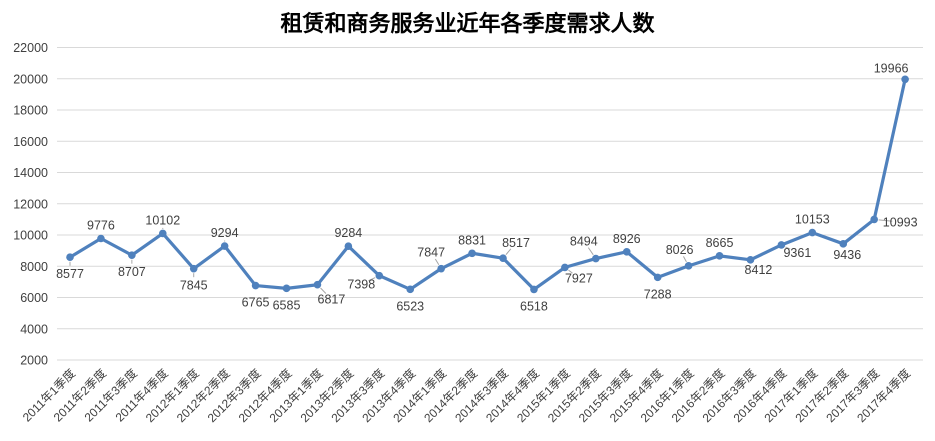 This screenshot has width=935, height=441. What do you see at coordinates (658, 294) in the screenshot?
I see `data-point-label: 7288` at bounding box center [658, 294].